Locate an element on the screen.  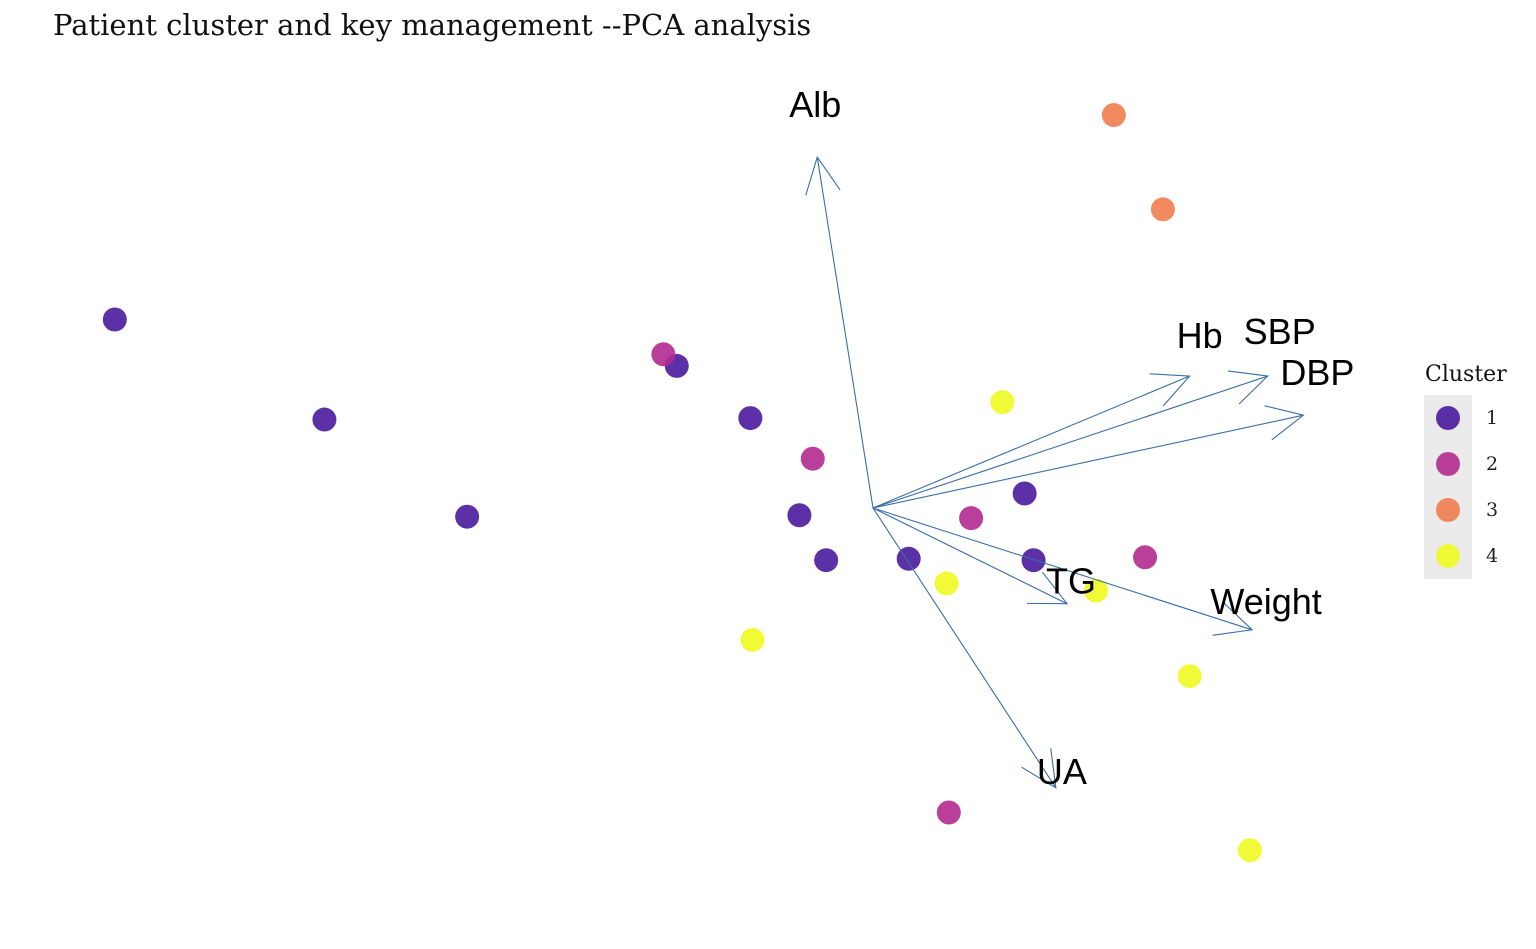
legend: Cluster 1 2 3 4 is located at coordinates (1480, 470).